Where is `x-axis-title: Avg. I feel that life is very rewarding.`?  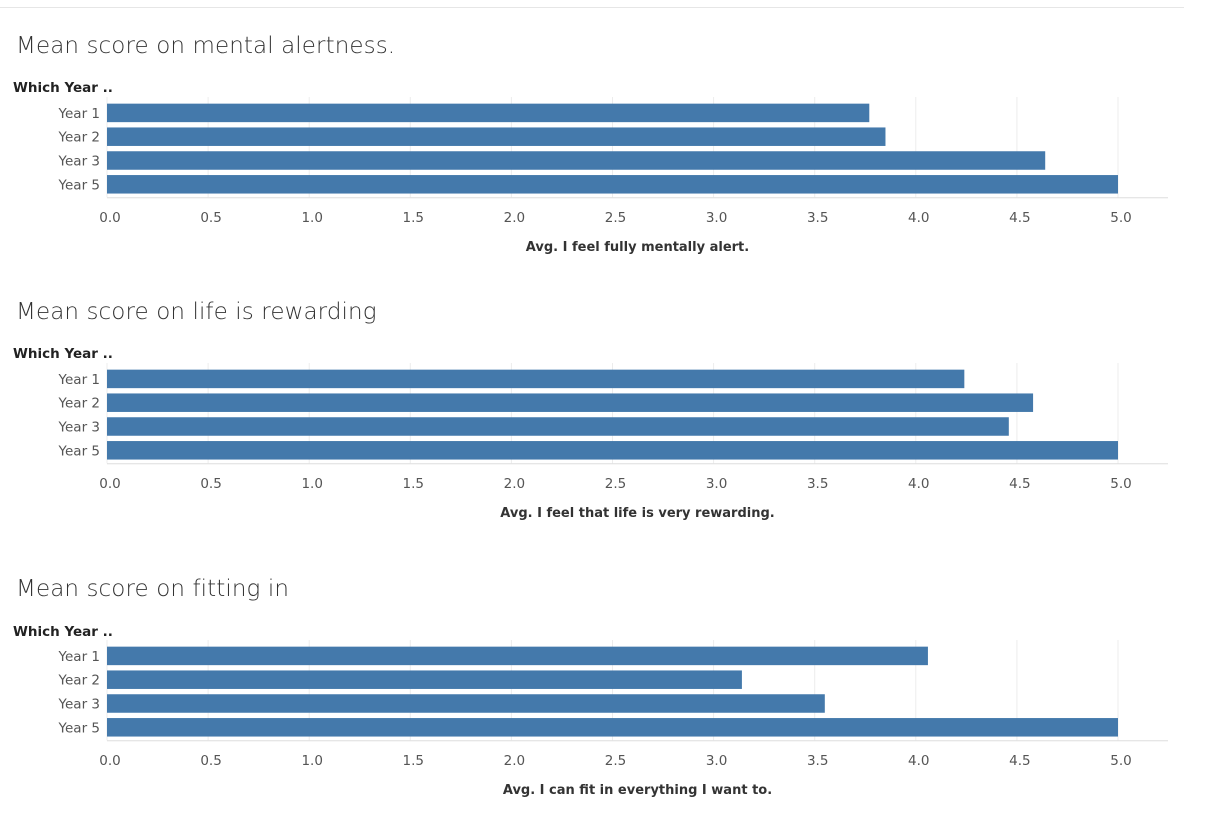 x-axis-title: Avg. I feel that life is very rewarding. is located at coordinates (637, 513).